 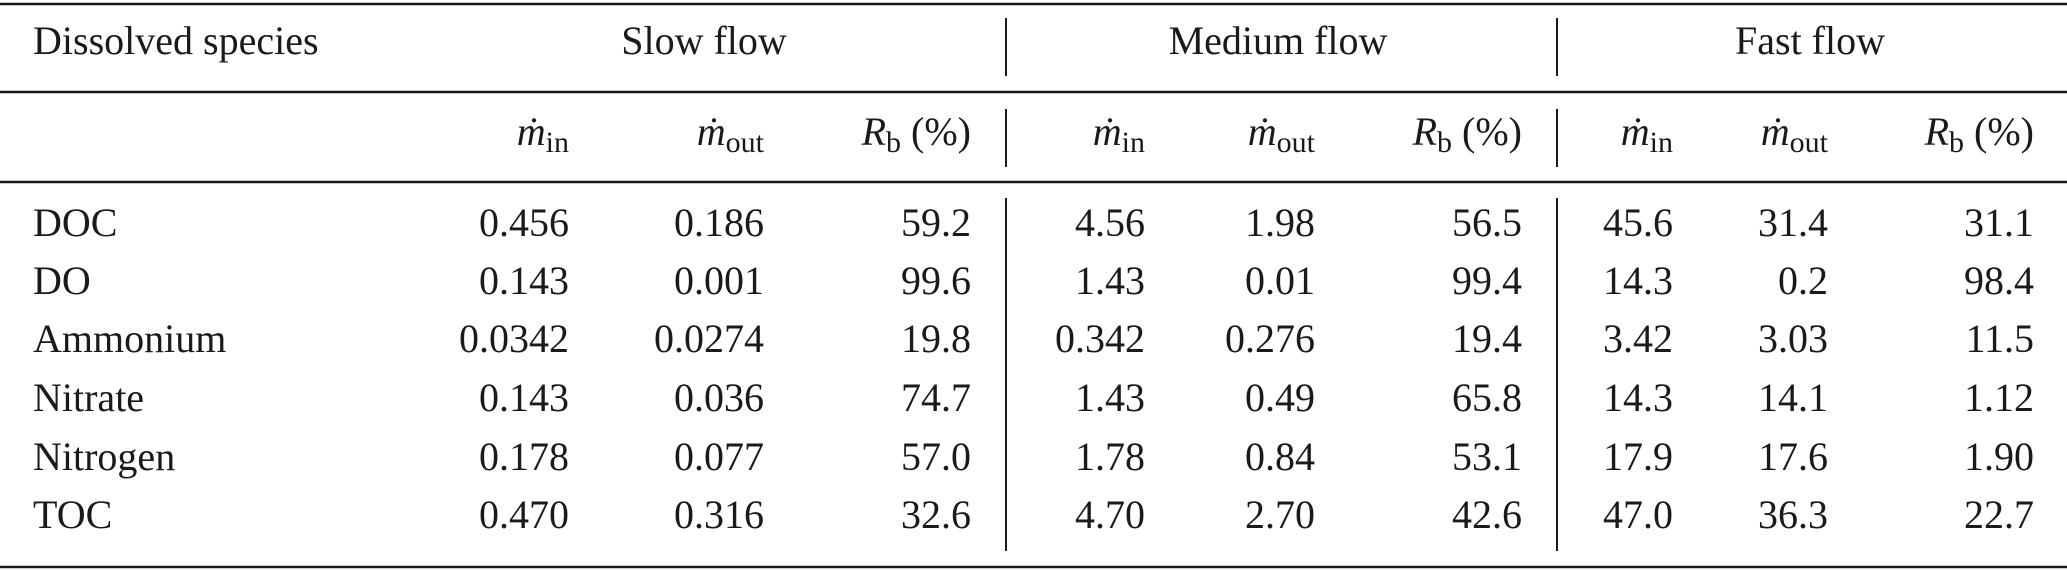 I want to click on cell: 0.49, so click(x=1280, y=397).